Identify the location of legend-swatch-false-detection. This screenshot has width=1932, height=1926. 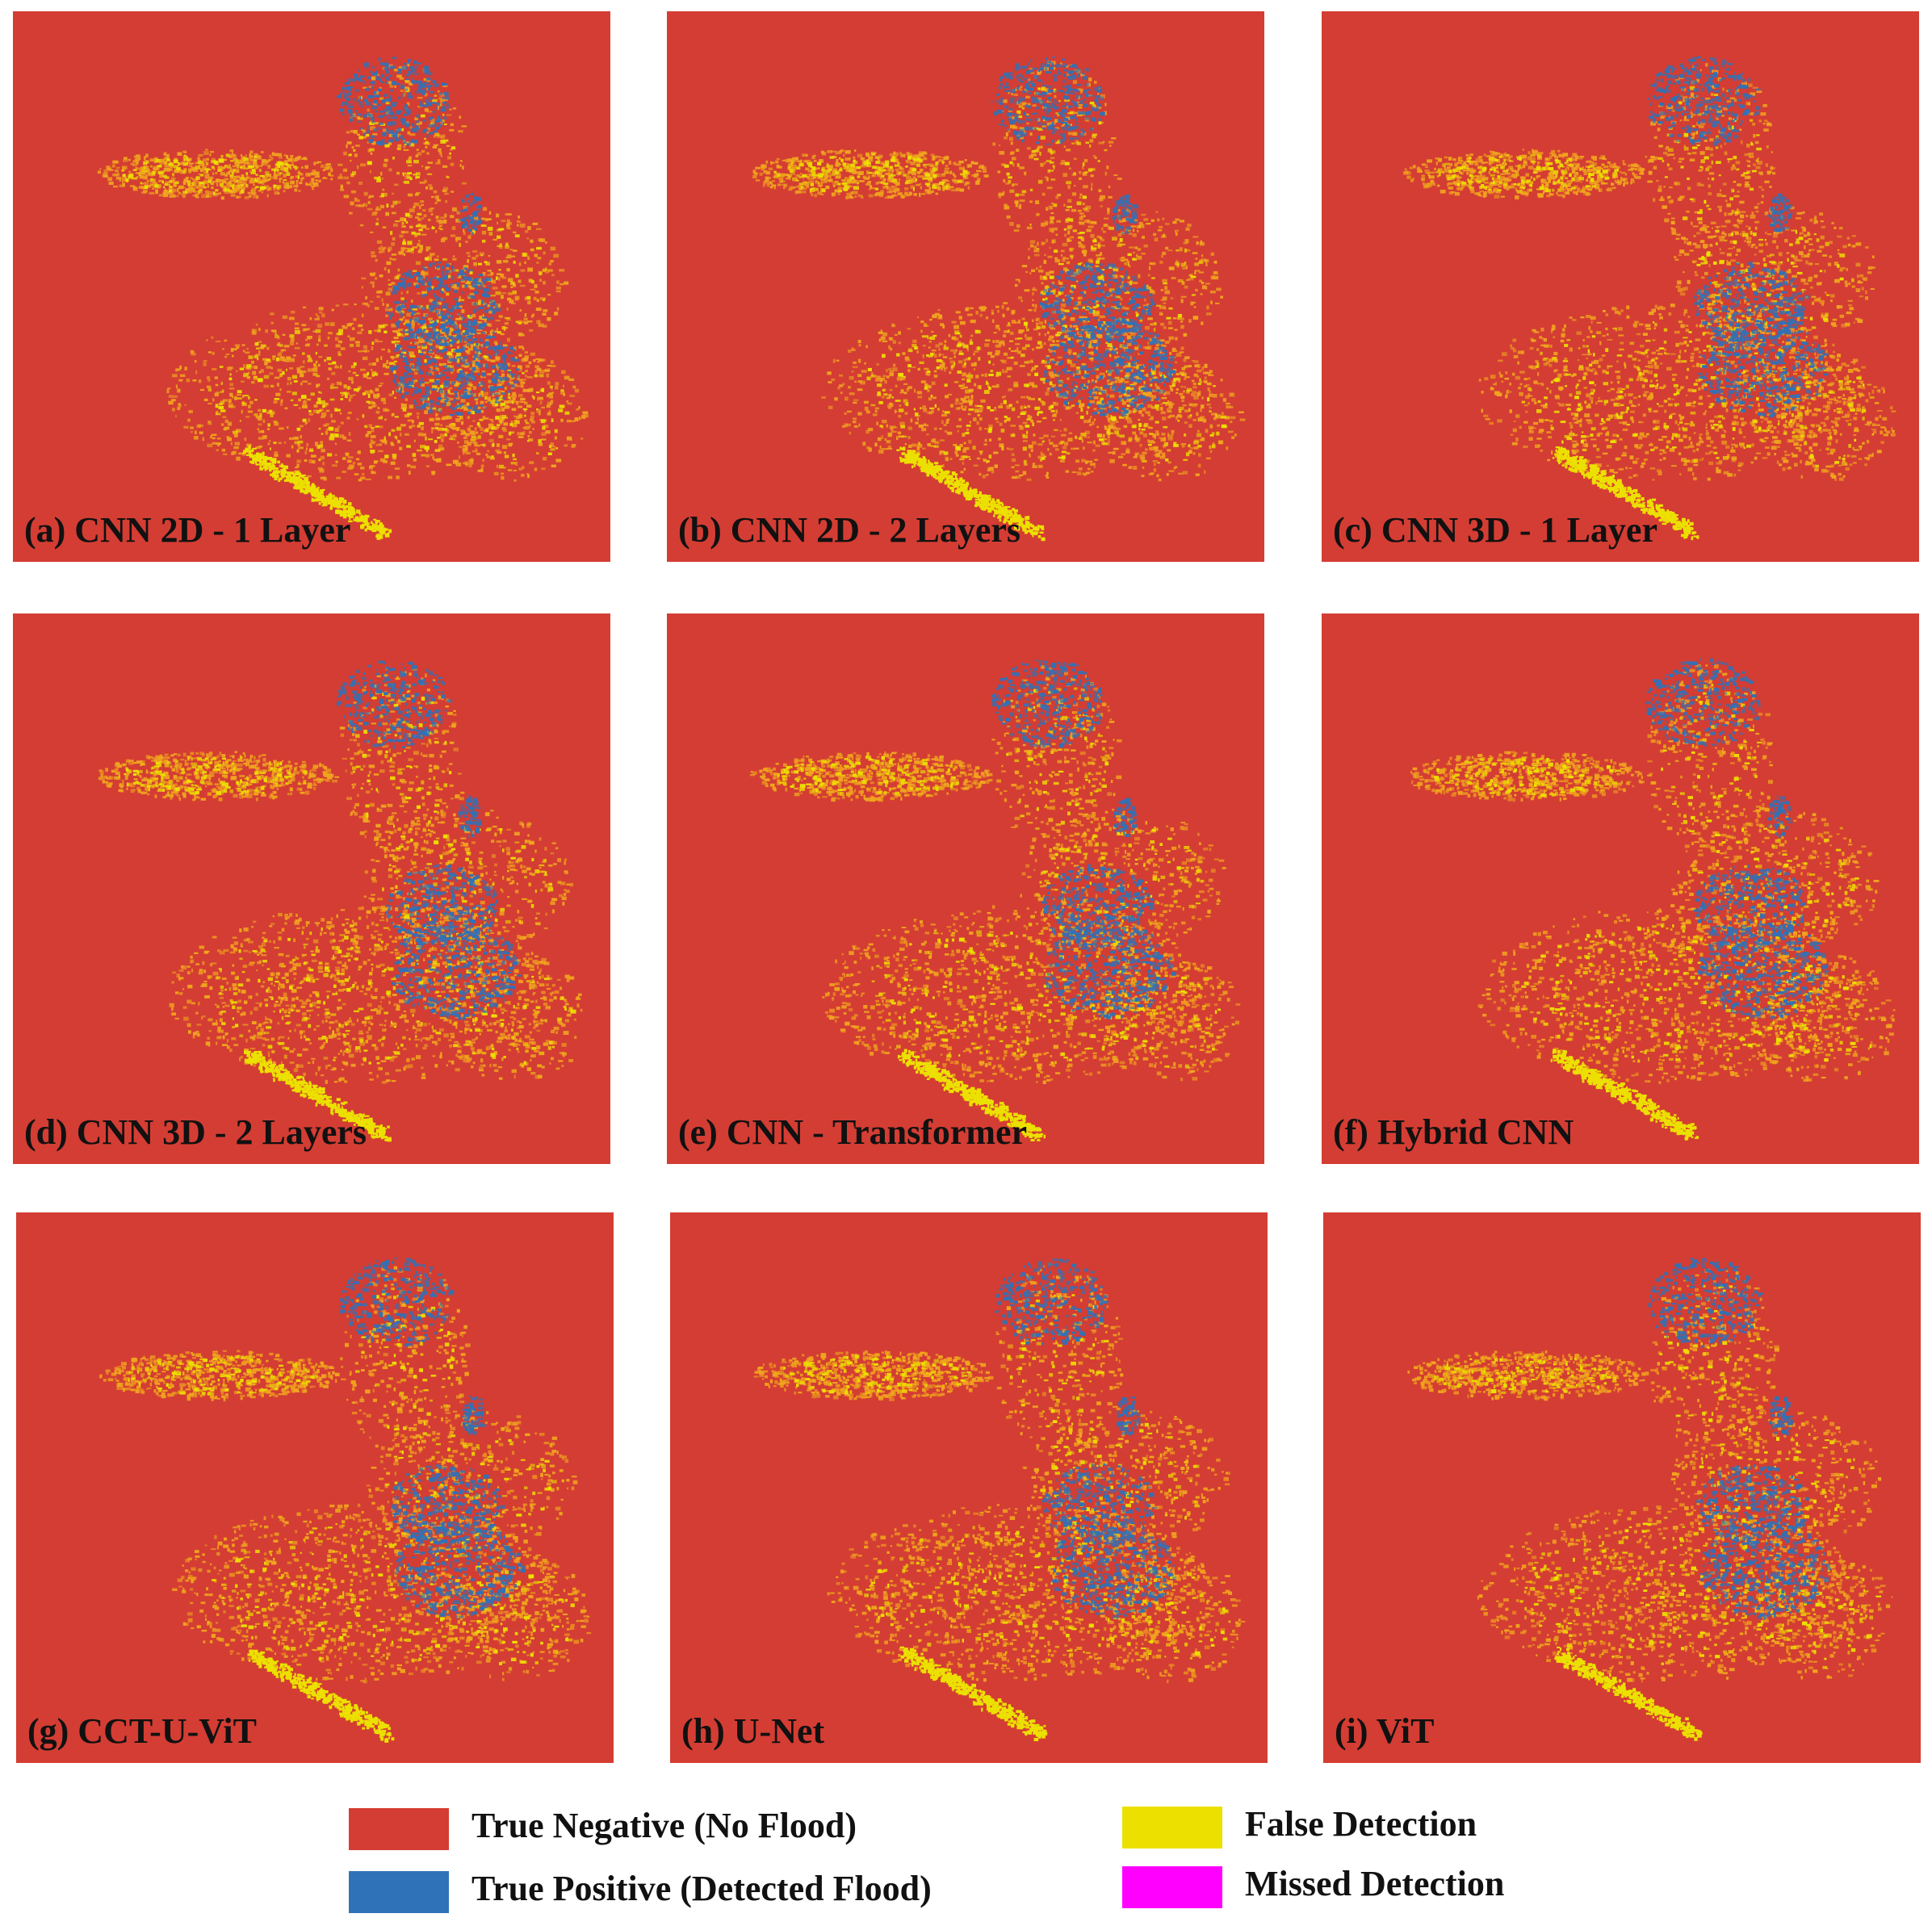
(1172, 1828).